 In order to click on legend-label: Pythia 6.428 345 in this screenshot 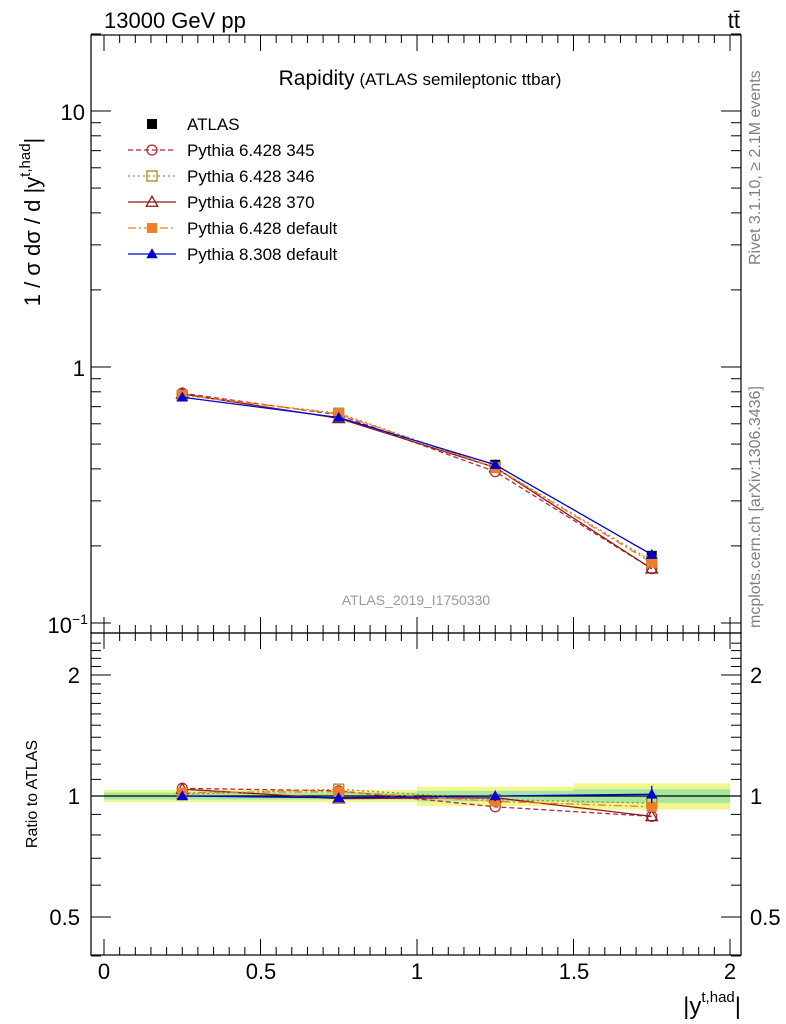, I will do `click(251, 150)`.